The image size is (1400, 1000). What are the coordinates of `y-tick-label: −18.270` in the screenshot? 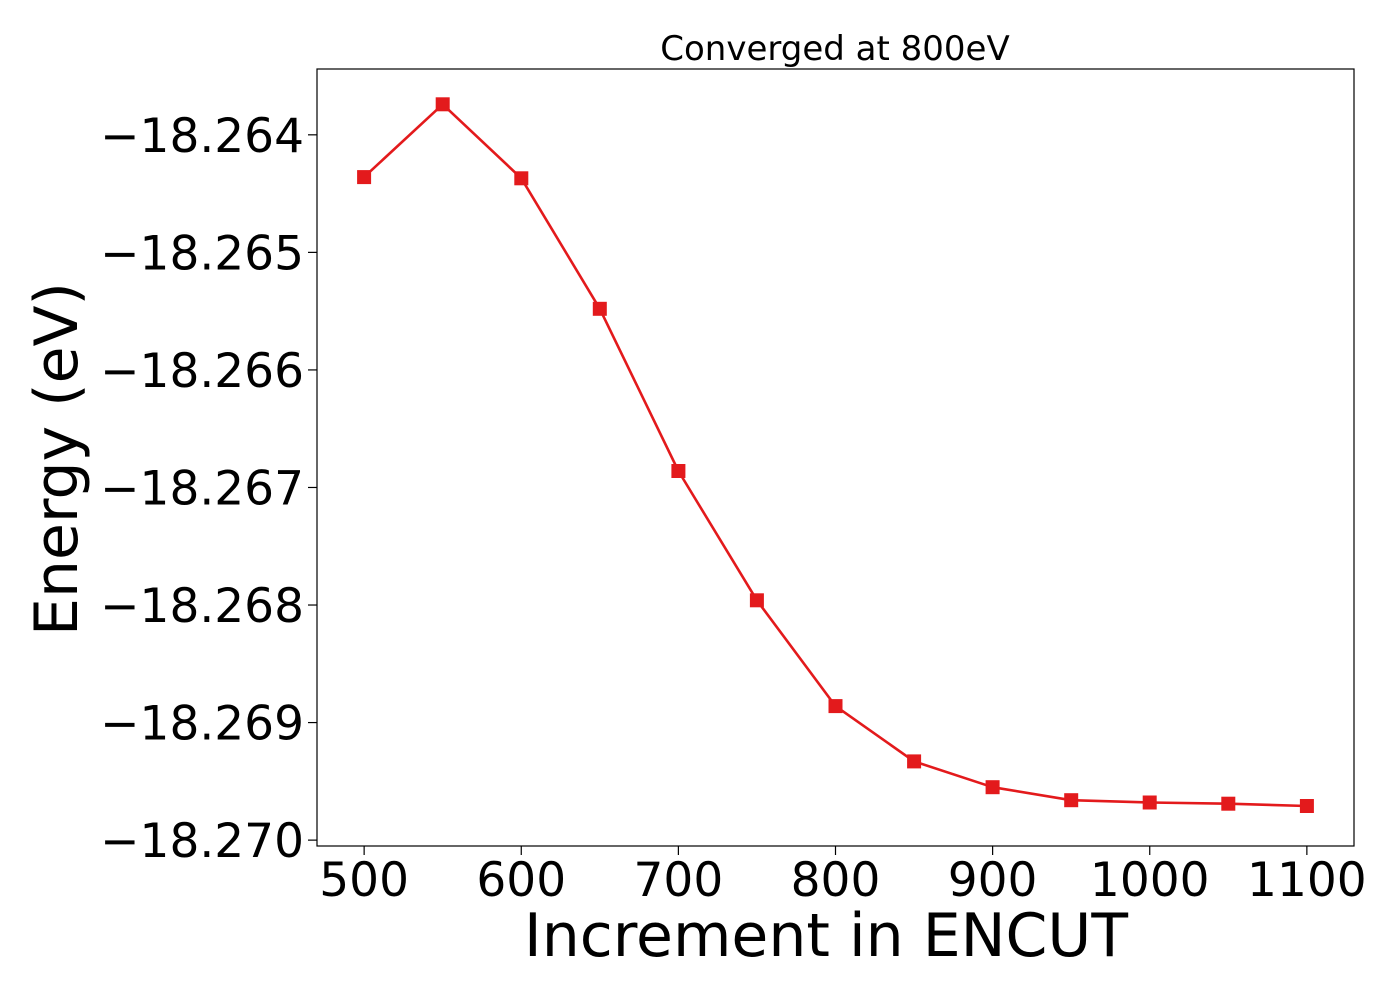 It's located at (202, 841).